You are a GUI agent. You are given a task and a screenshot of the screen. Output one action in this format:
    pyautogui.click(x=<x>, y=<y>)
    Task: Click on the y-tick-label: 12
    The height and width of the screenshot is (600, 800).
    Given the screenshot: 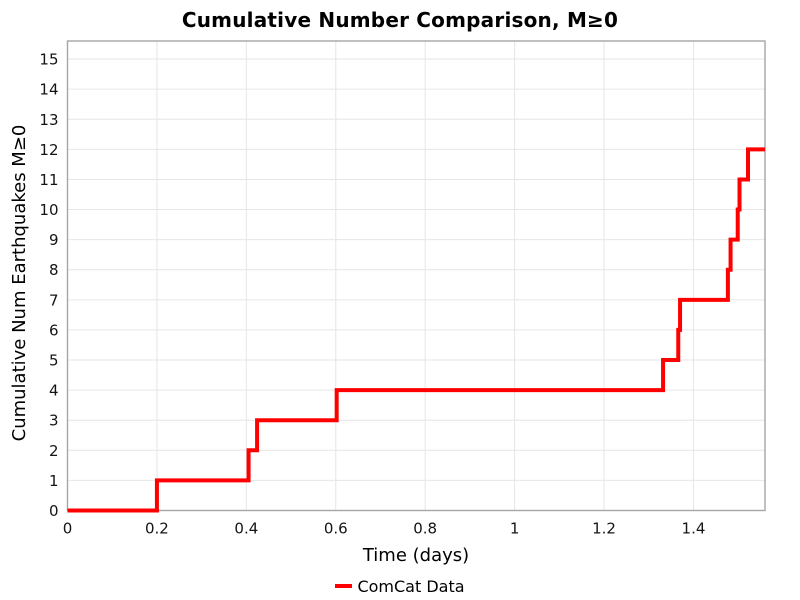 What is the action you would take?
    pyautogui.click(x=48, y=150)
    